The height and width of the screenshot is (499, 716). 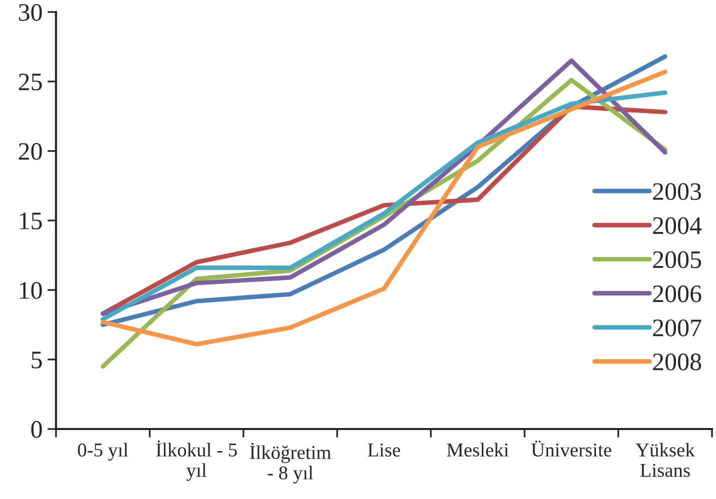 What do you see at coordinates (677, 191) in the screenshot?
I see `legend-label: 2003` at bounding box center [677, 191].